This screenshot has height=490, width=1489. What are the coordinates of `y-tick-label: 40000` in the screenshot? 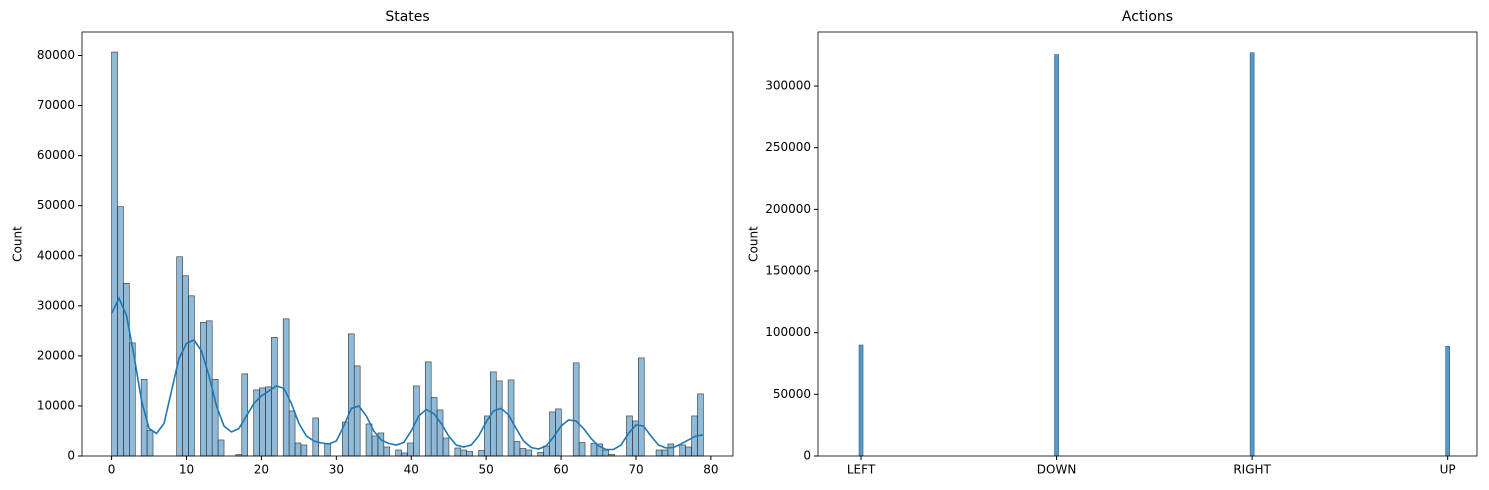 It's located at (56, 255).